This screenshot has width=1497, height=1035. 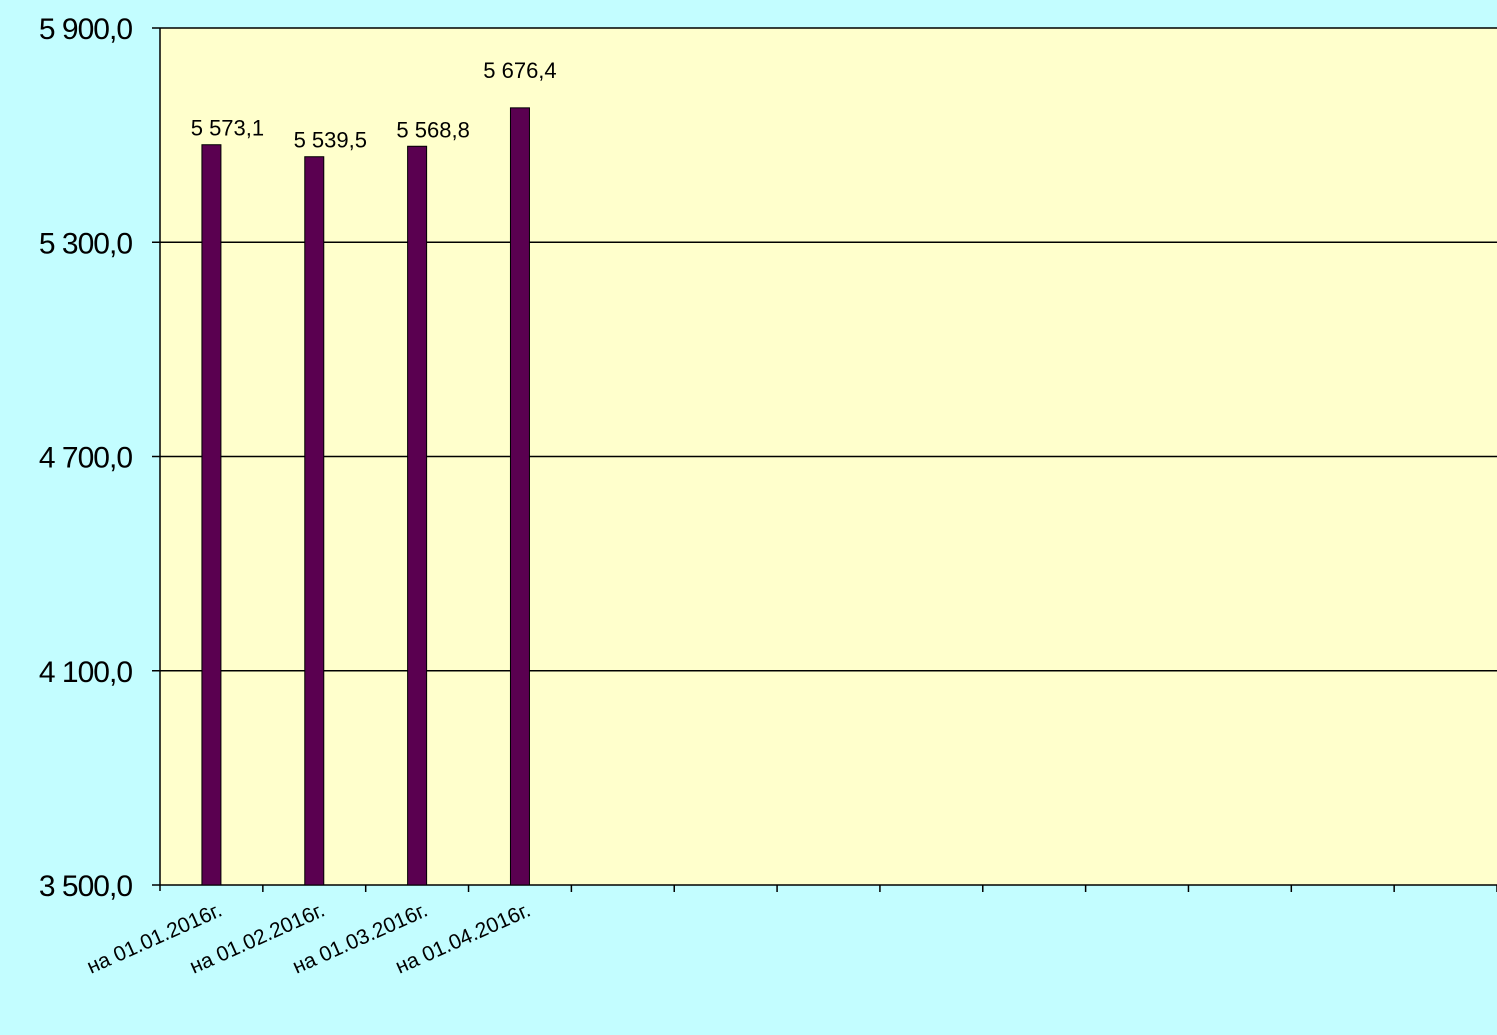 I want to click on y-tick-label-0: 3 500,0, so click(x=85, y=886).